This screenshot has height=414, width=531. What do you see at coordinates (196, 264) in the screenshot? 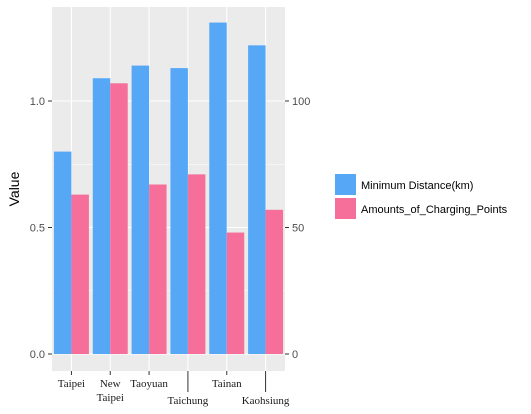
I see `bar-charging-points-taichung` at bounding box center [196, 264].